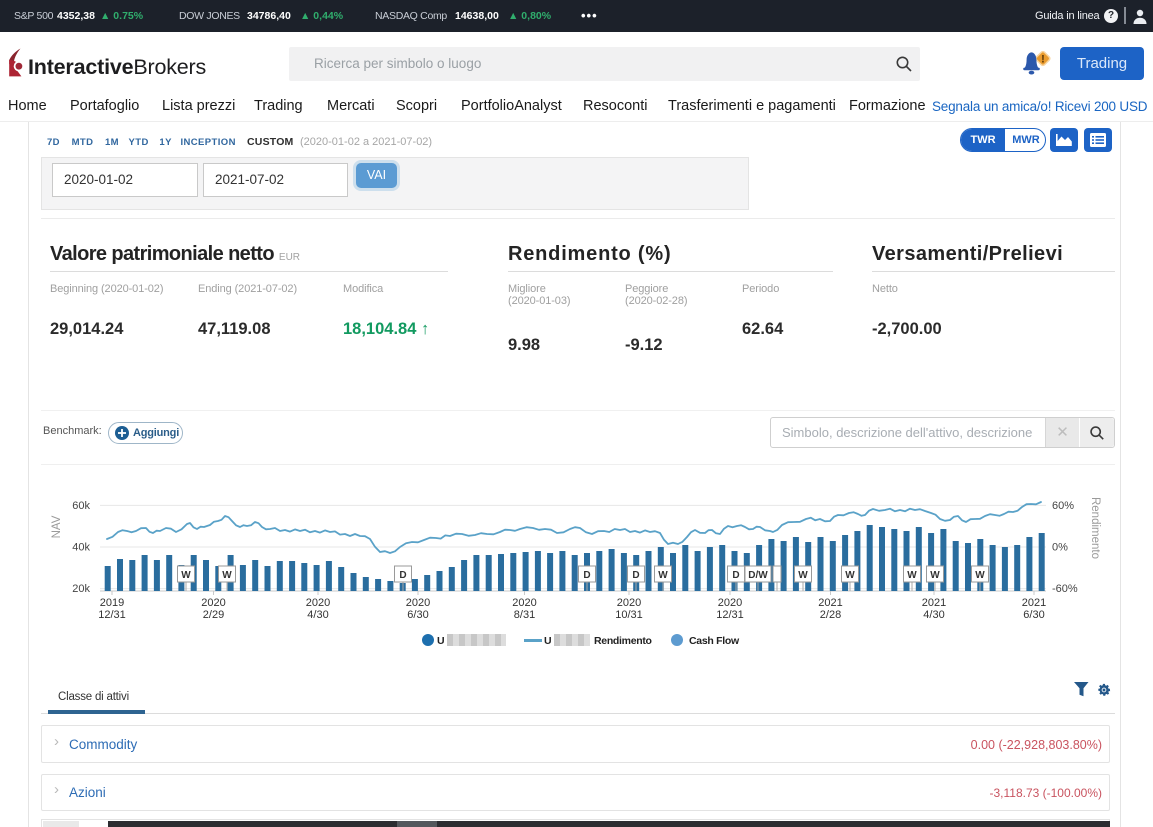  Describe the element at coordinates (81, 589) in the screenshot. I see `svg-text: 20k` at that location.